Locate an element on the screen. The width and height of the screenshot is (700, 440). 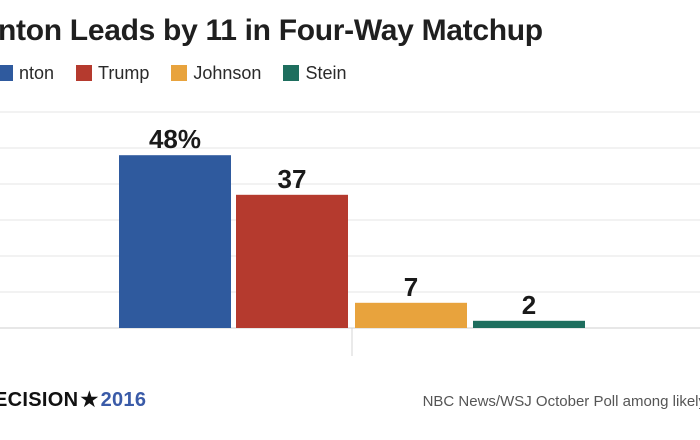
brand-word: ECISION is located at coordinates (39, 400).